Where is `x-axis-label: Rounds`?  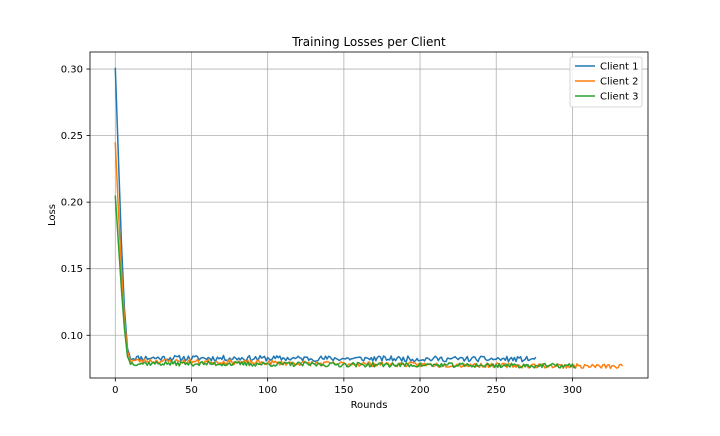
x-axis-label: Rounds is located at coordinates (369, 405).